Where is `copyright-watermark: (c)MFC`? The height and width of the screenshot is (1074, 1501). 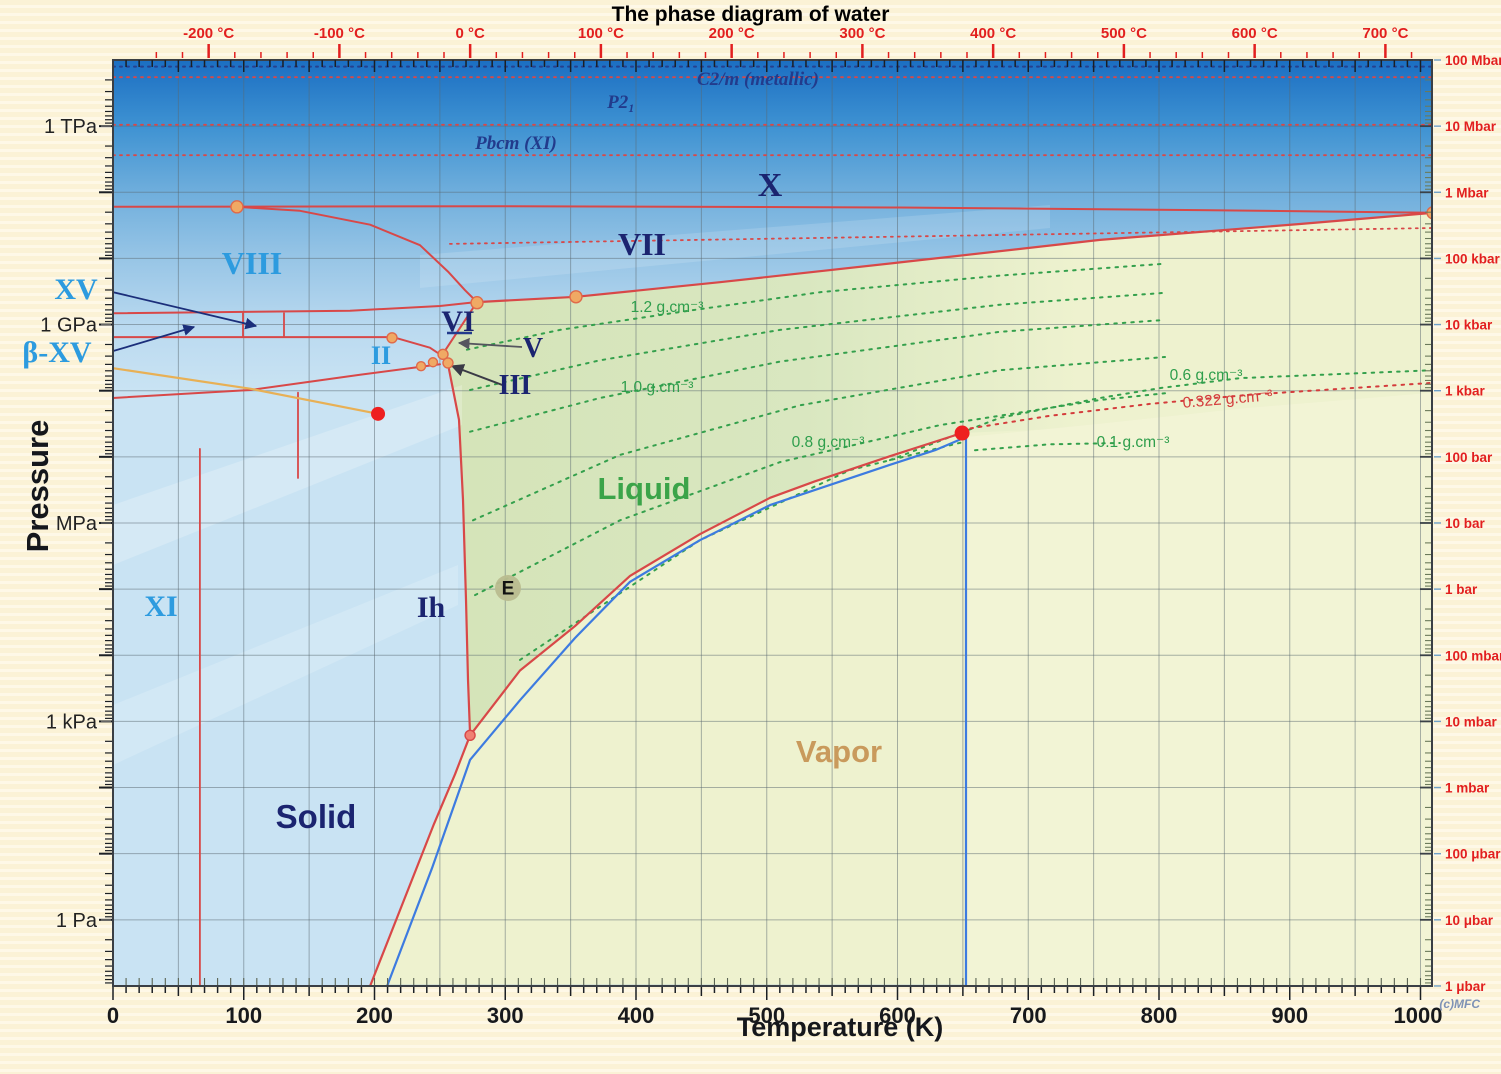
copyright-watermark: (c)MFC is located at coordinates (1459, 1004).